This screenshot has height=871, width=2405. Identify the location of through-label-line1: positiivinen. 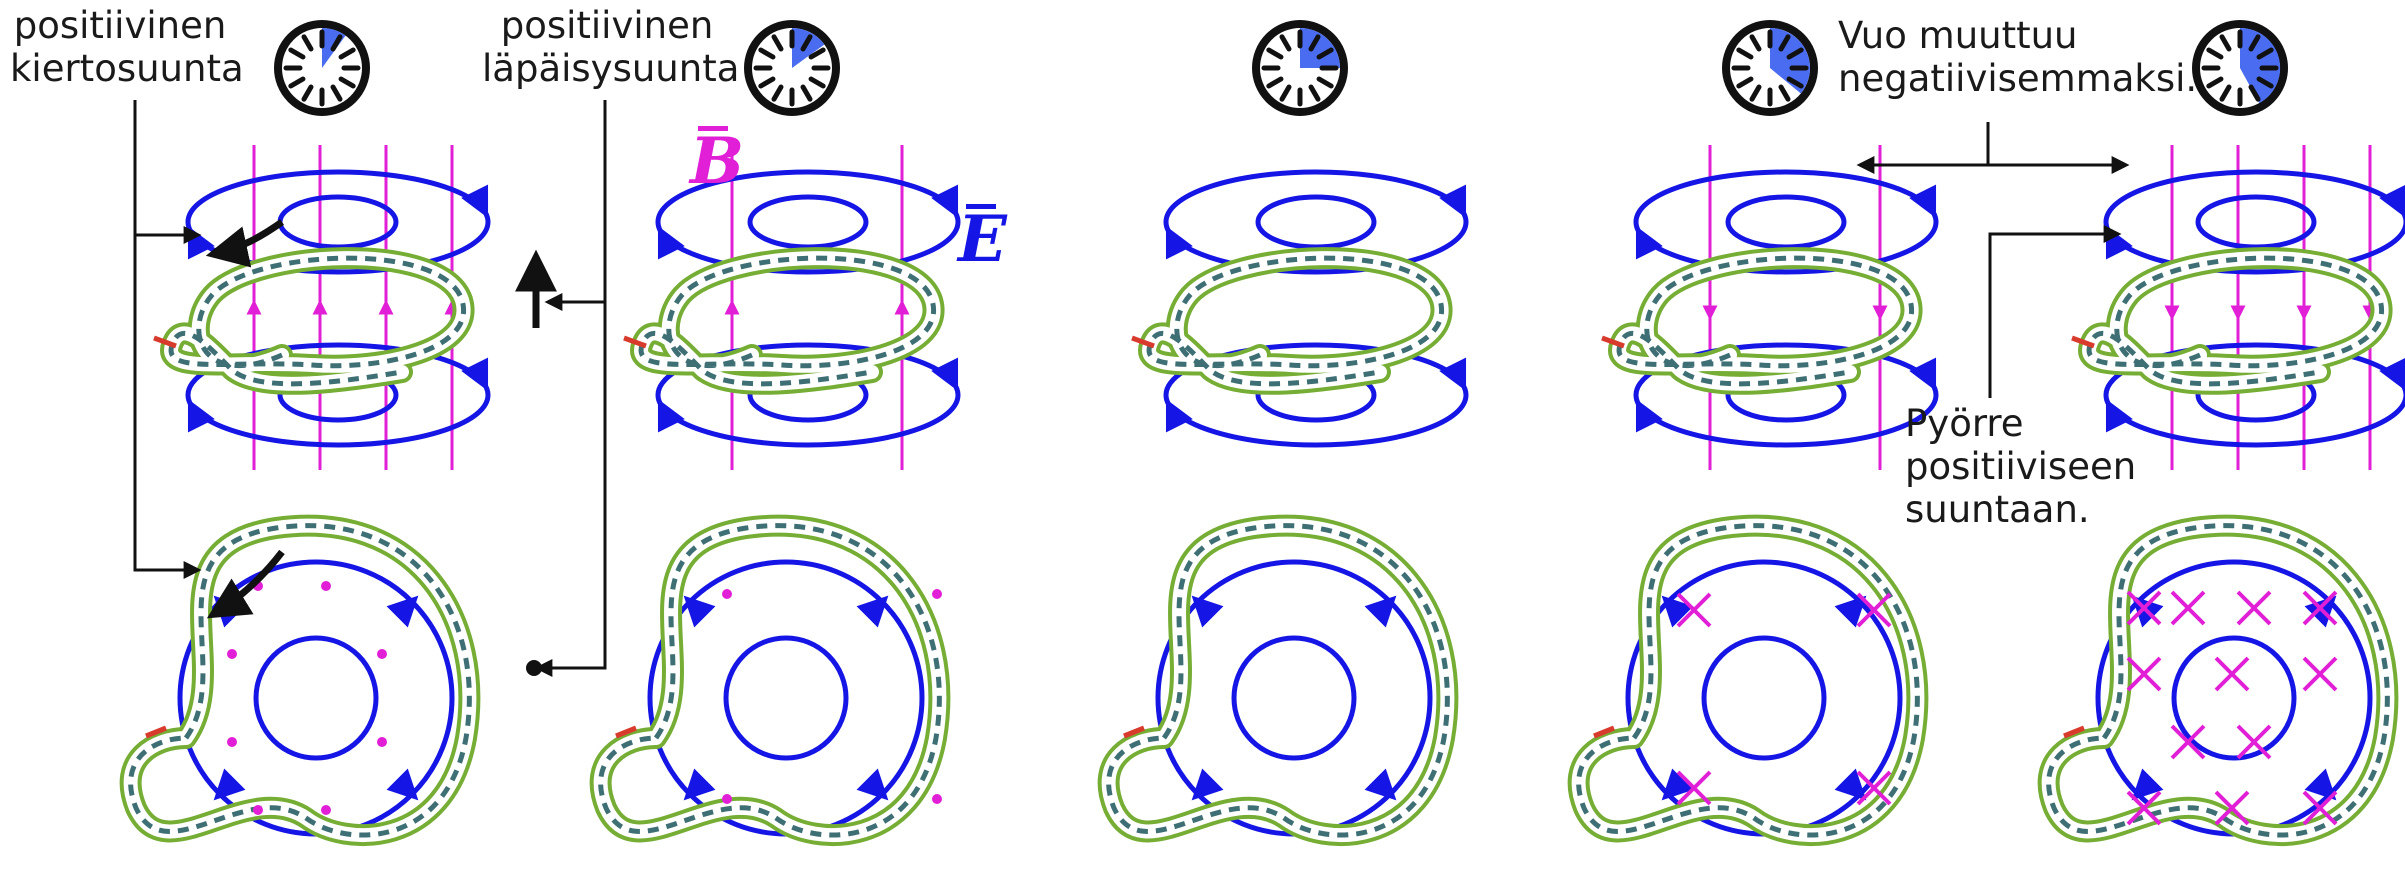
(607, 25).